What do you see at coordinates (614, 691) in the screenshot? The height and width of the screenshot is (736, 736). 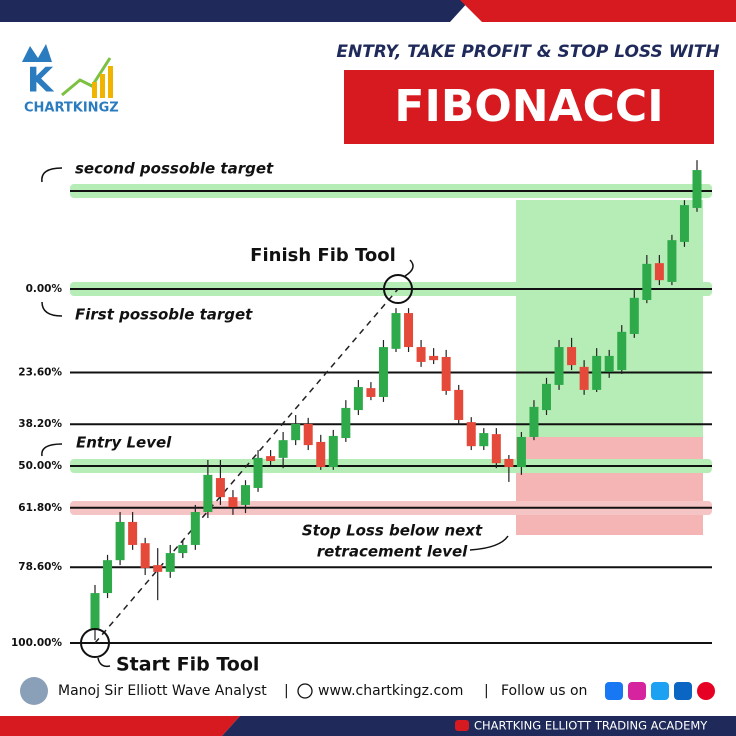 I see `facebook-icon` at bounding box center [614, 691].